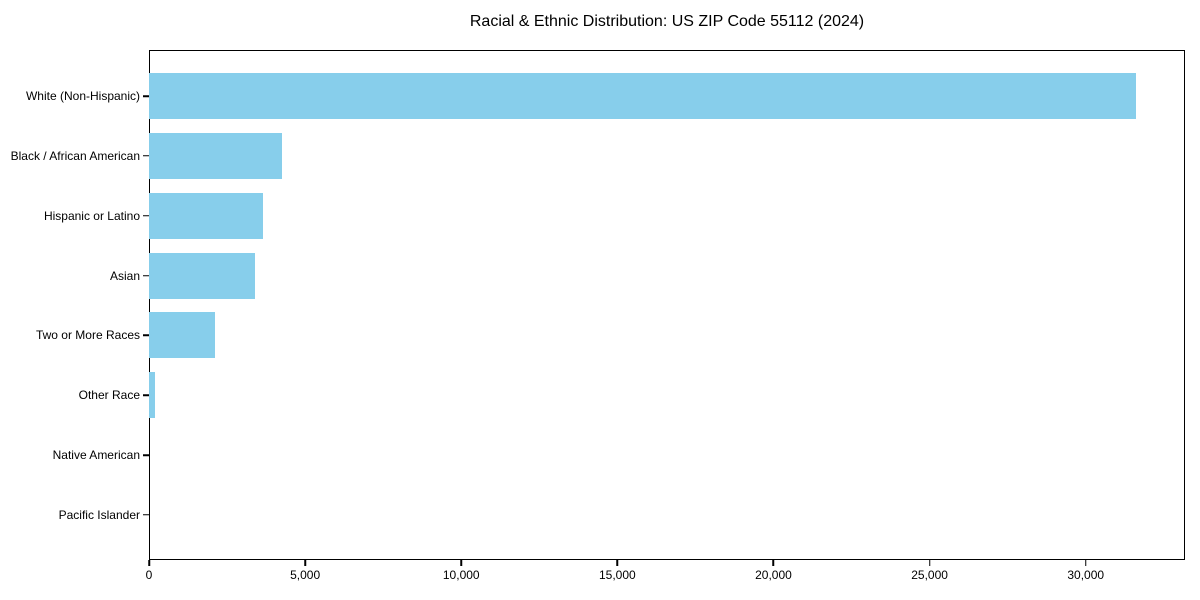 The image size is (1200, 600). Describe the element at coordinates (929, 575) in the screenshot. I see `x-tick-label-25-000: 25,000` at that location.